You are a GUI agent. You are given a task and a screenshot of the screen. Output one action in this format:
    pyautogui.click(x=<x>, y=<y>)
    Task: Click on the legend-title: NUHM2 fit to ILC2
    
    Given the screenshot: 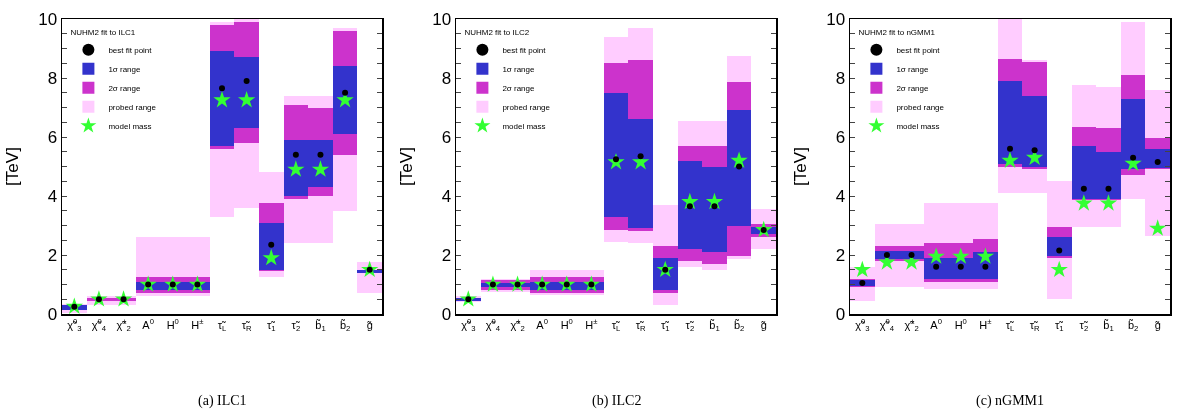 What is the action you would take?
    pyautogui.click(x=497, y=33)
    